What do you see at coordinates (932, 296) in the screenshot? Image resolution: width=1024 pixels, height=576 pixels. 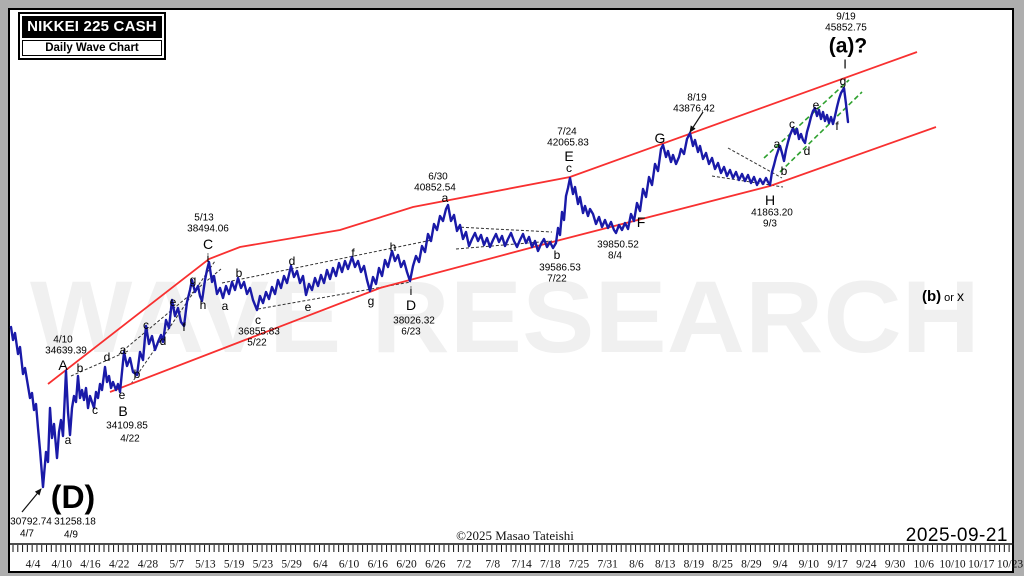 I see `b-count-label: (b)` at bounding box center [932, 296].